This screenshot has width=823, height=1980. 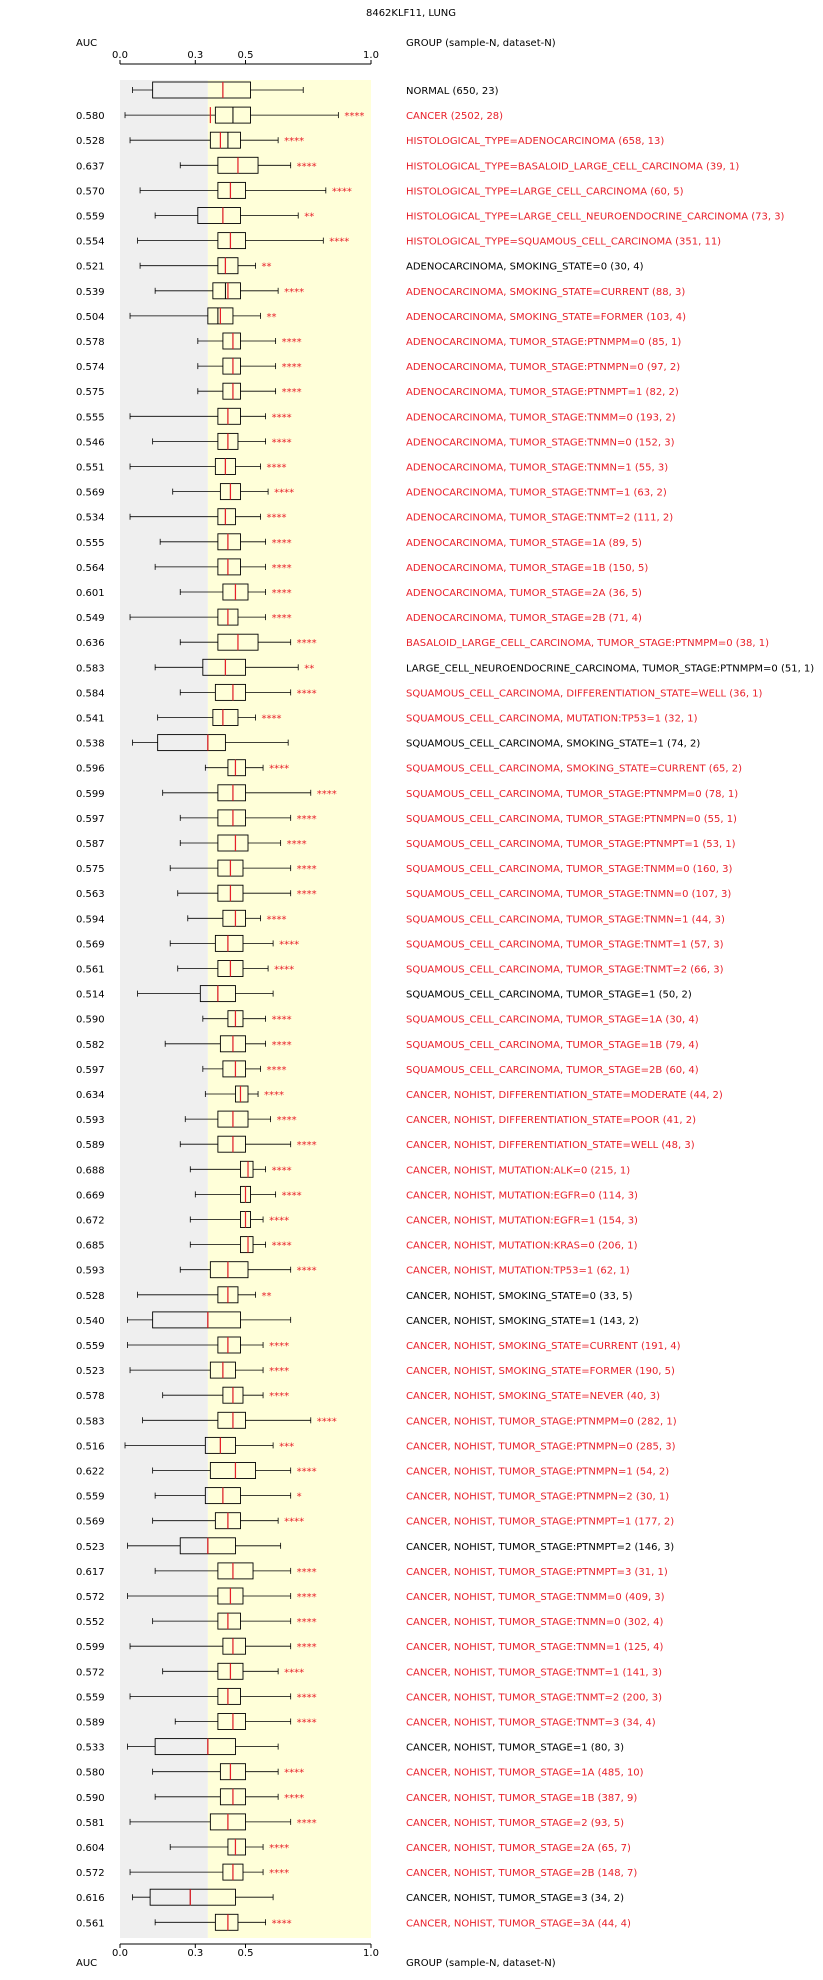 I want to click on auc-value: 0.636, so click(x=90, y=643).